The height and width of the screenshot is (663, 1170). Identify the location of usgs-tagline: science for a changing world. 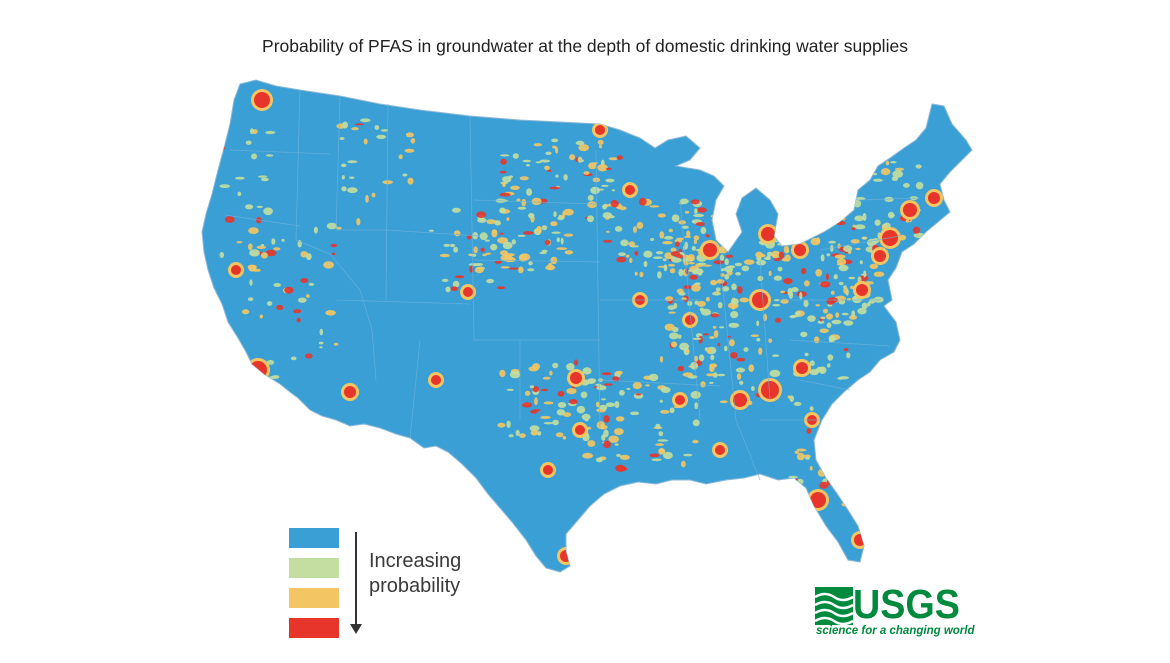
(895, 631).